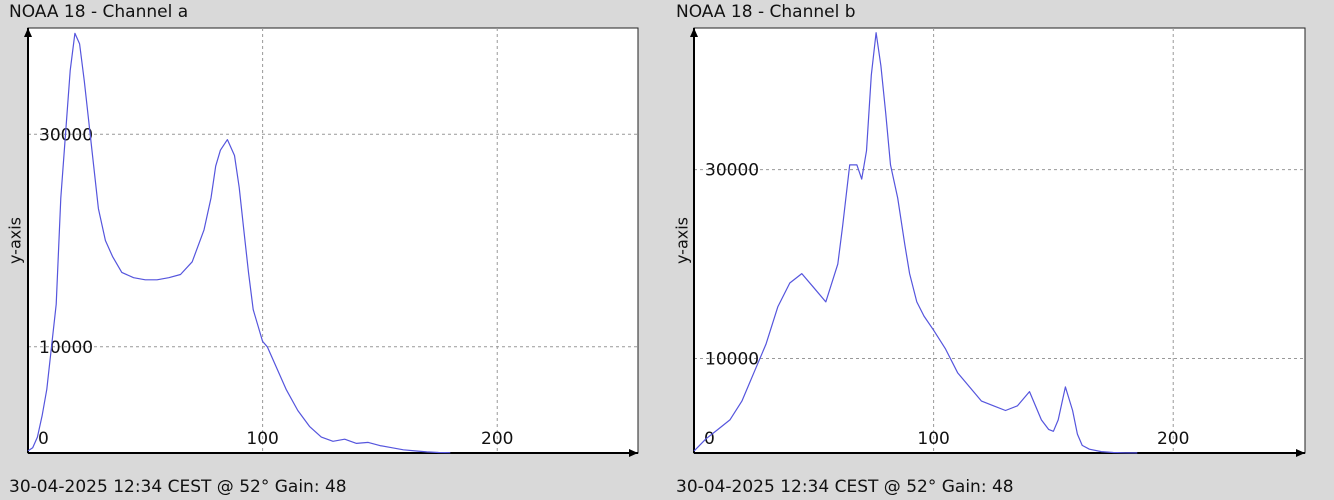  Describe the element at coordinates (99, 12) in the screenshot. I see `chart-title: NOAA 18 - Channel a` at that location.